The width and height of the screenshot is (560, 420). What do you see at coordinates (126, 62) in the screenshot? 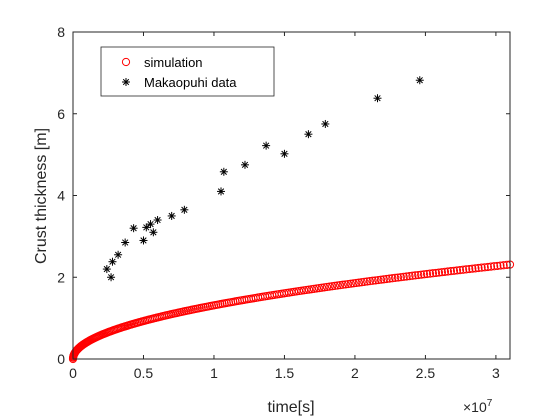
I see `legend-simulation-marker` at bounding box center [126, 62].